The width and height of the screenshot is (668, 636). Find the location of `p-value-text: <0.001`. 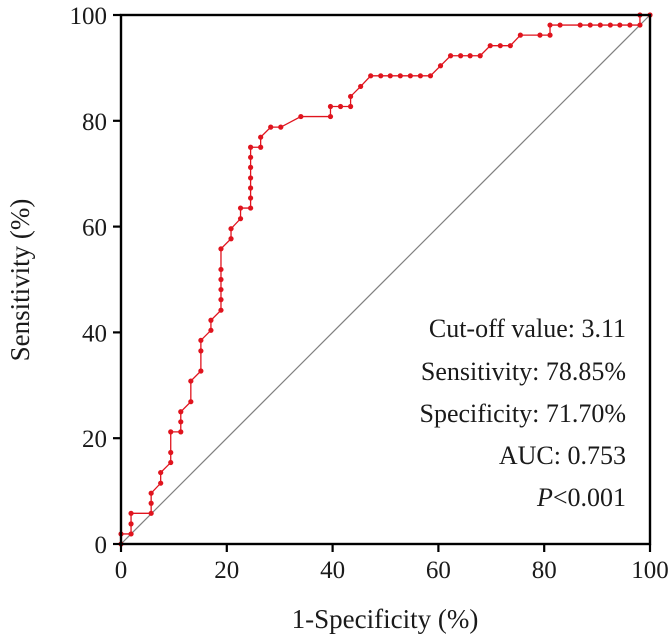

p-value-text: <0.001 is located at coordinates (589, 497).